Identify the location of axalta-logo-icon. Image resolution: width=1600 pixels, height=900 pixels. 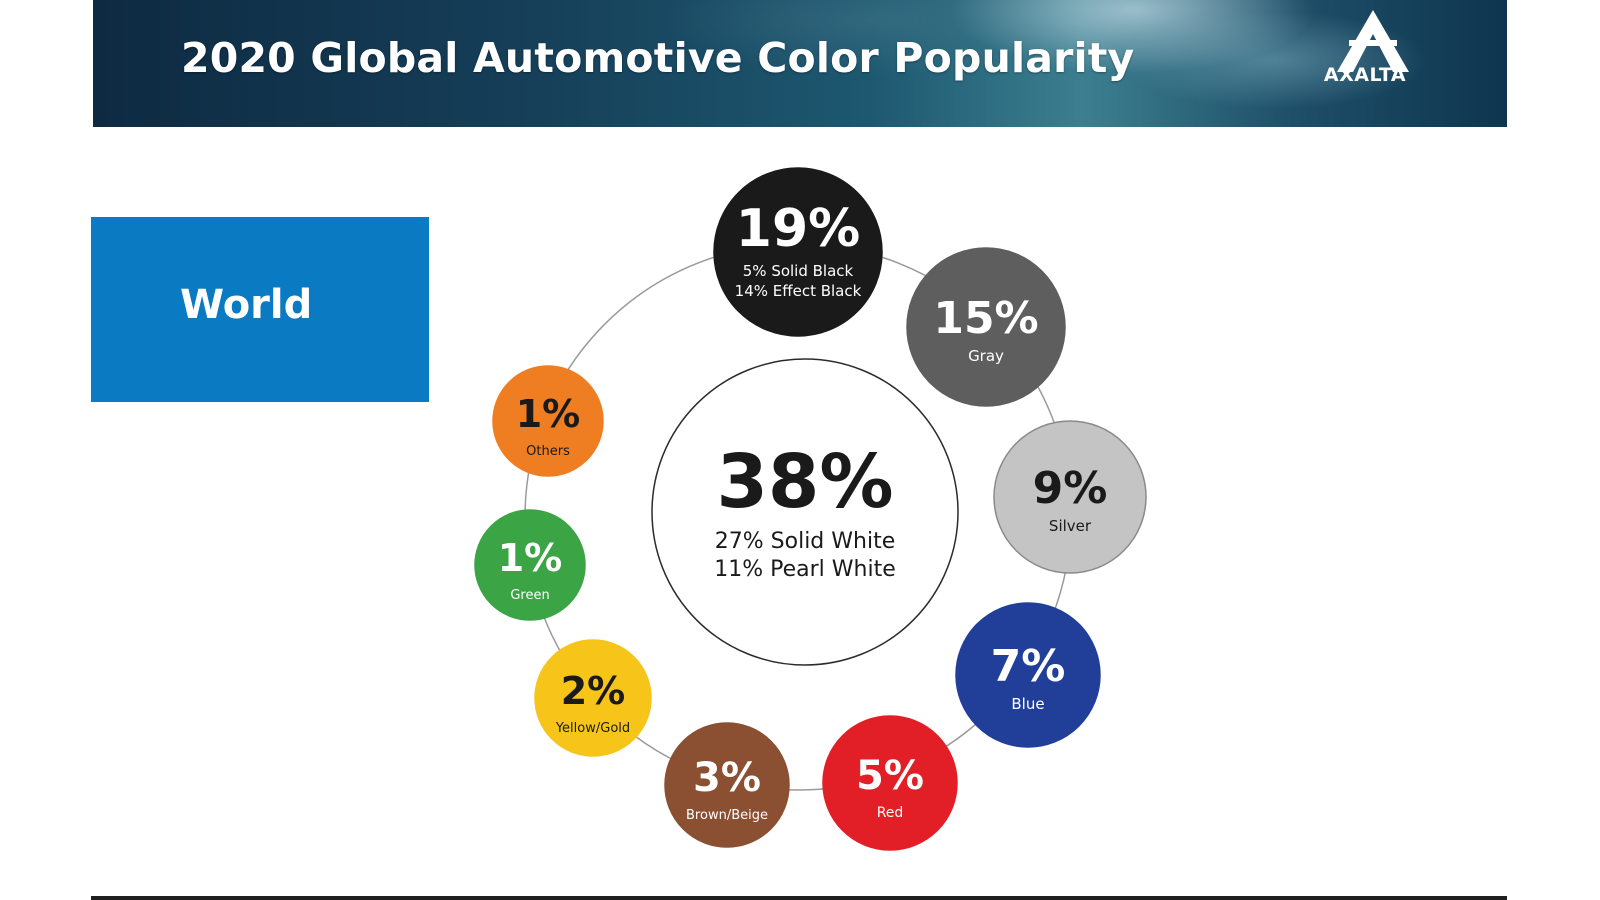
(1373, 41).